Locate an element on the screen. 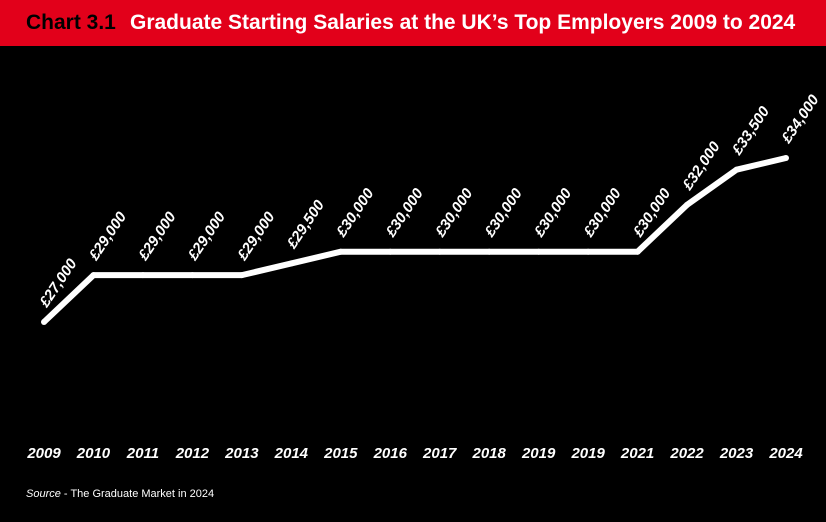  x-tick-label: 2023 is located at coordinates (736, 453).